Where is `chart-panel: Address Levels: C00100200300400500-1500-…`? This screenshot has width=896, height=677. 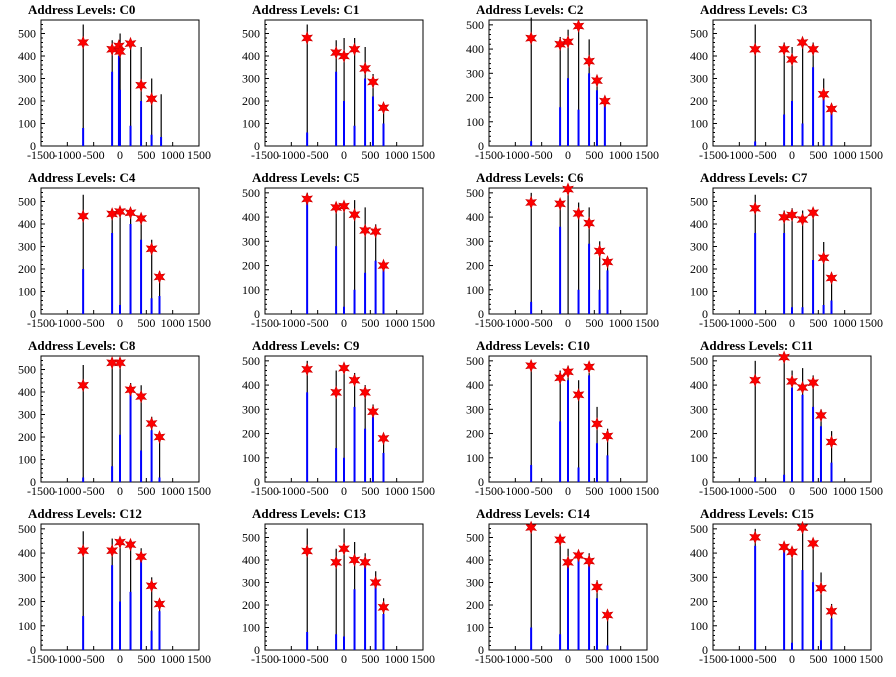
chart-panel: Address Levels: C00100200300400500-1500-… is located at coordinates (114, 82).